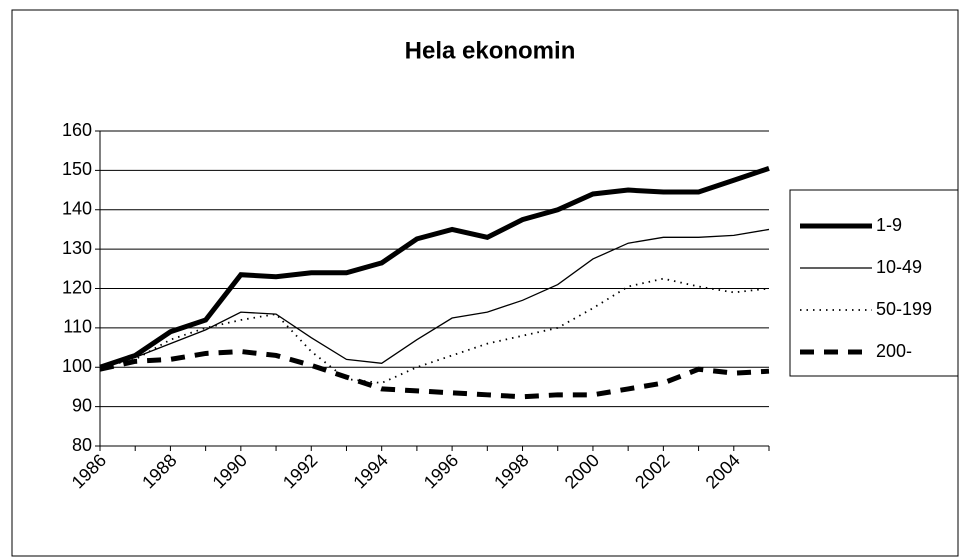  I want to click on y-tick-label: 120, so click(77, 287).